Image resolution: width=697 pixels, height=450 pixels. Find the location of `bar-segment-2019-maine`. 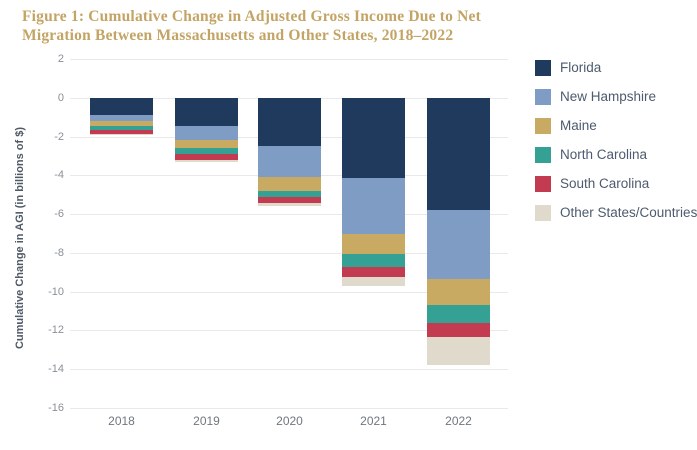

bar-segment-2019-maine is located at coordinates (206, 144).